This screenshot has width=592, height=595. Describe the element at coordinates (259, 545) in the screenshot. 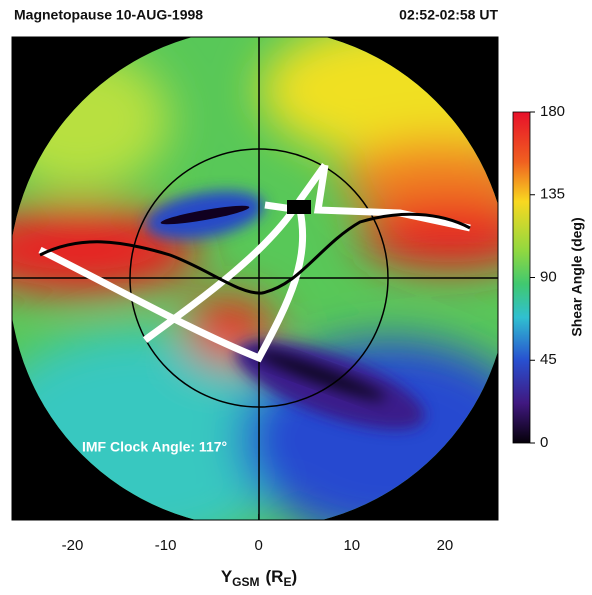

I see `x-tick-label: 0` at that location.